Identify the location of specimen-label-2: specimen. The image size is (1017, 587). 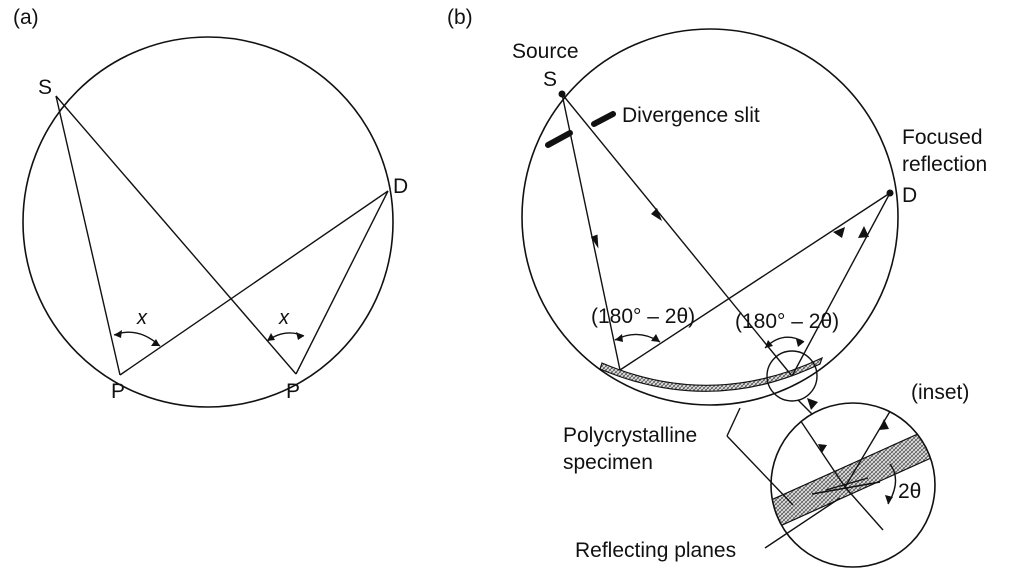
(608, 462).